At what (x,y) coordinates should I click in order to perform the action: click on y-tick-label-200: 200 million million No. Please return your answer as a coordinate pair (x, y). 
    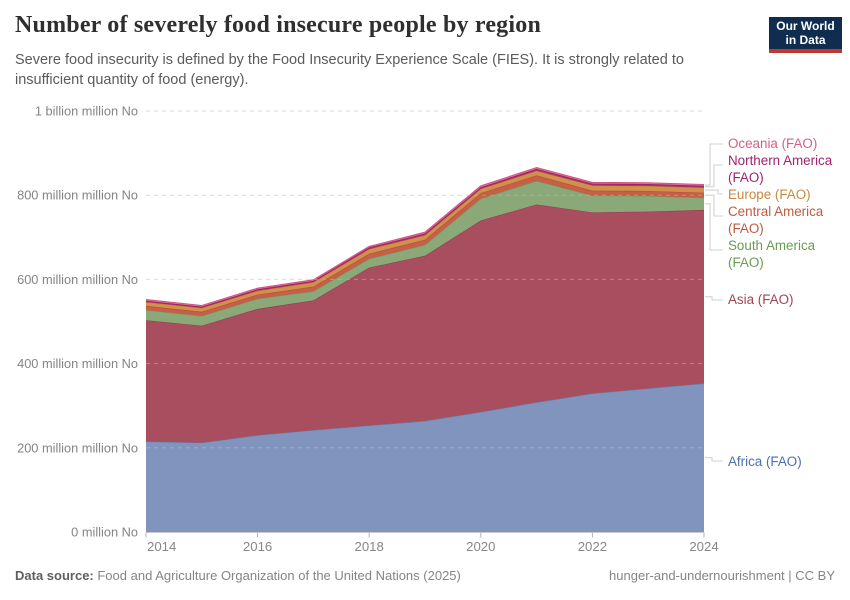
    Looking at the image, I should click on (77, 447).